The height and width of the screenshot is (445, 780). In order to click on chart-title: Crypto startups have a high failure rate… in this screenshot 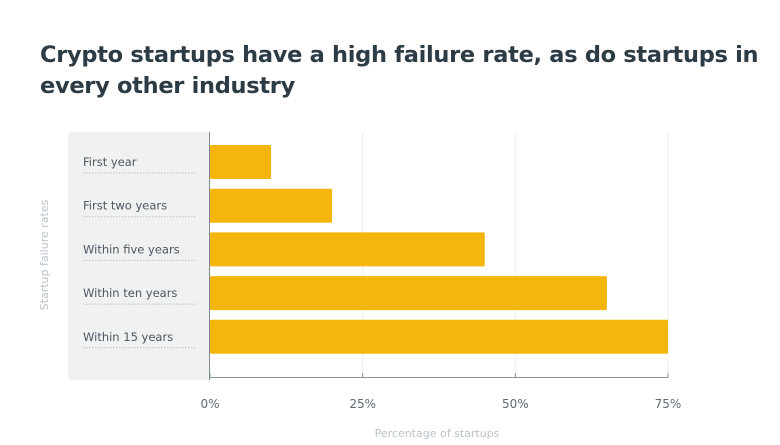, I will do `click(399, 70)`.